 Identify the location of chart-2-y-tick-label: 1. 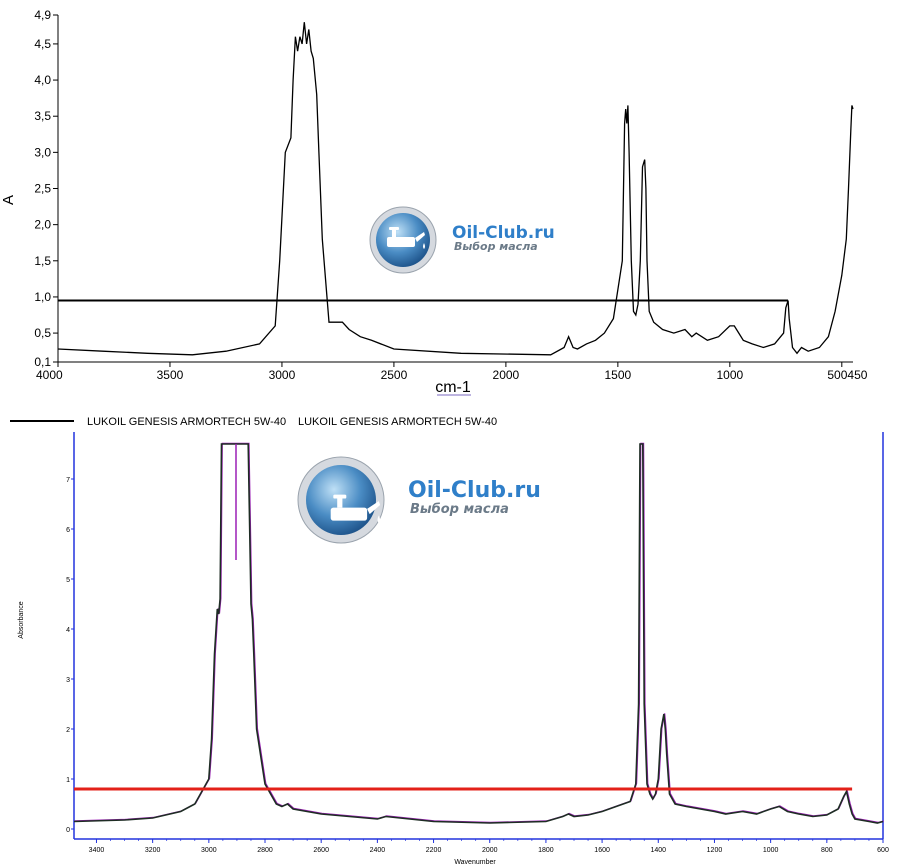
(68, 780).